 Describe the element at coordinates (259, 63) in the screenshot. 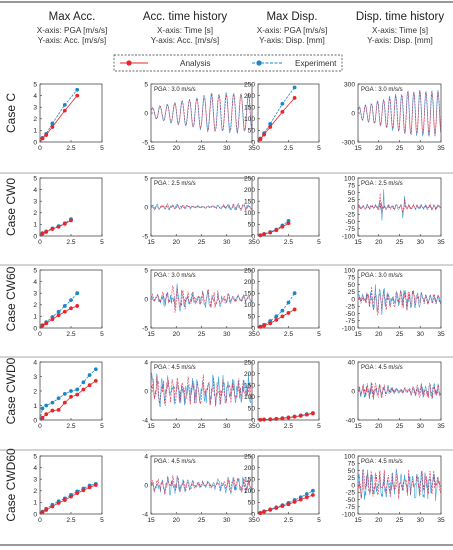

I see `legend-experiment-marker` at that location.